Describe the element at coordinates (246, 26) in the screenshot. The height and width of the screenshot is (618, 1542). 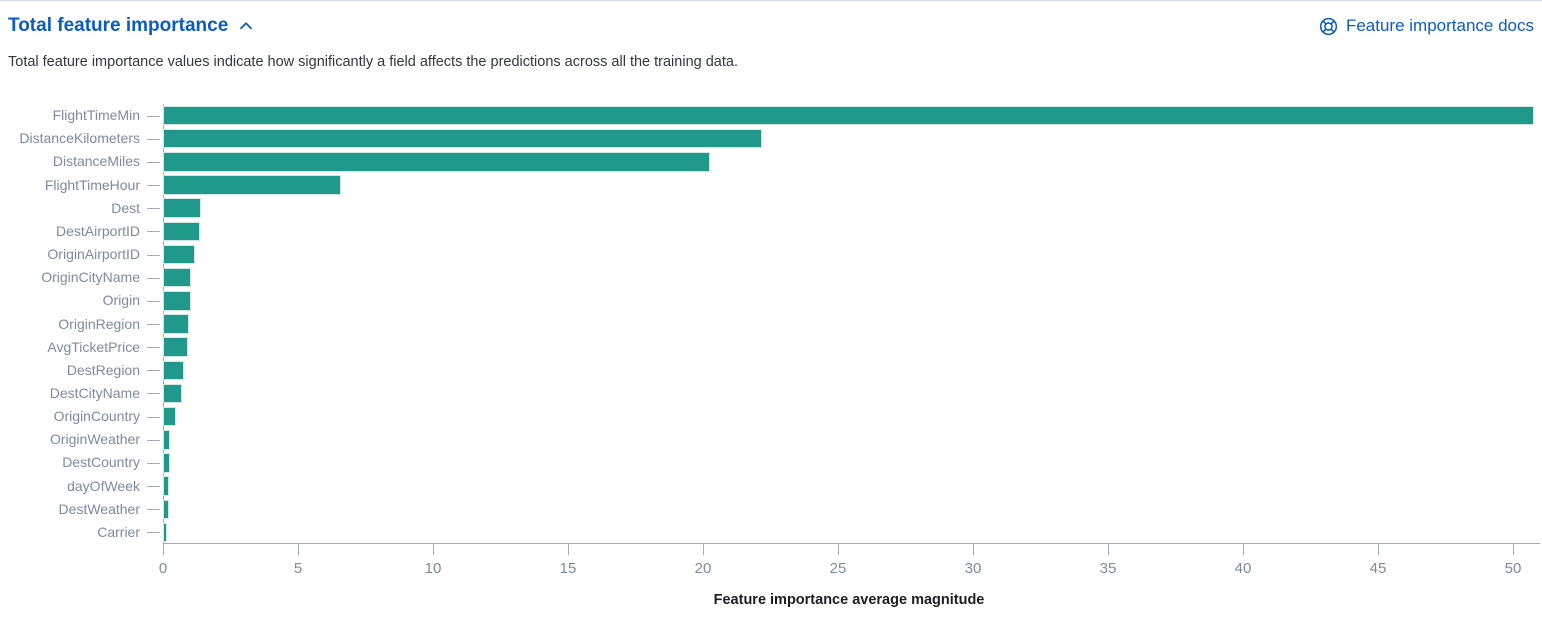
I see `chevron-up-icon` at that location.